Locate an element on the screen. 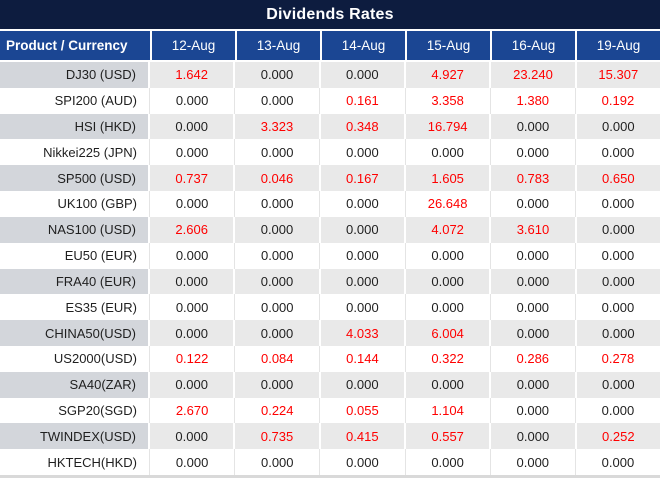 This screenshot has width=660, height=478. value-cell: 0.055 is located at coordinates (361, 410).